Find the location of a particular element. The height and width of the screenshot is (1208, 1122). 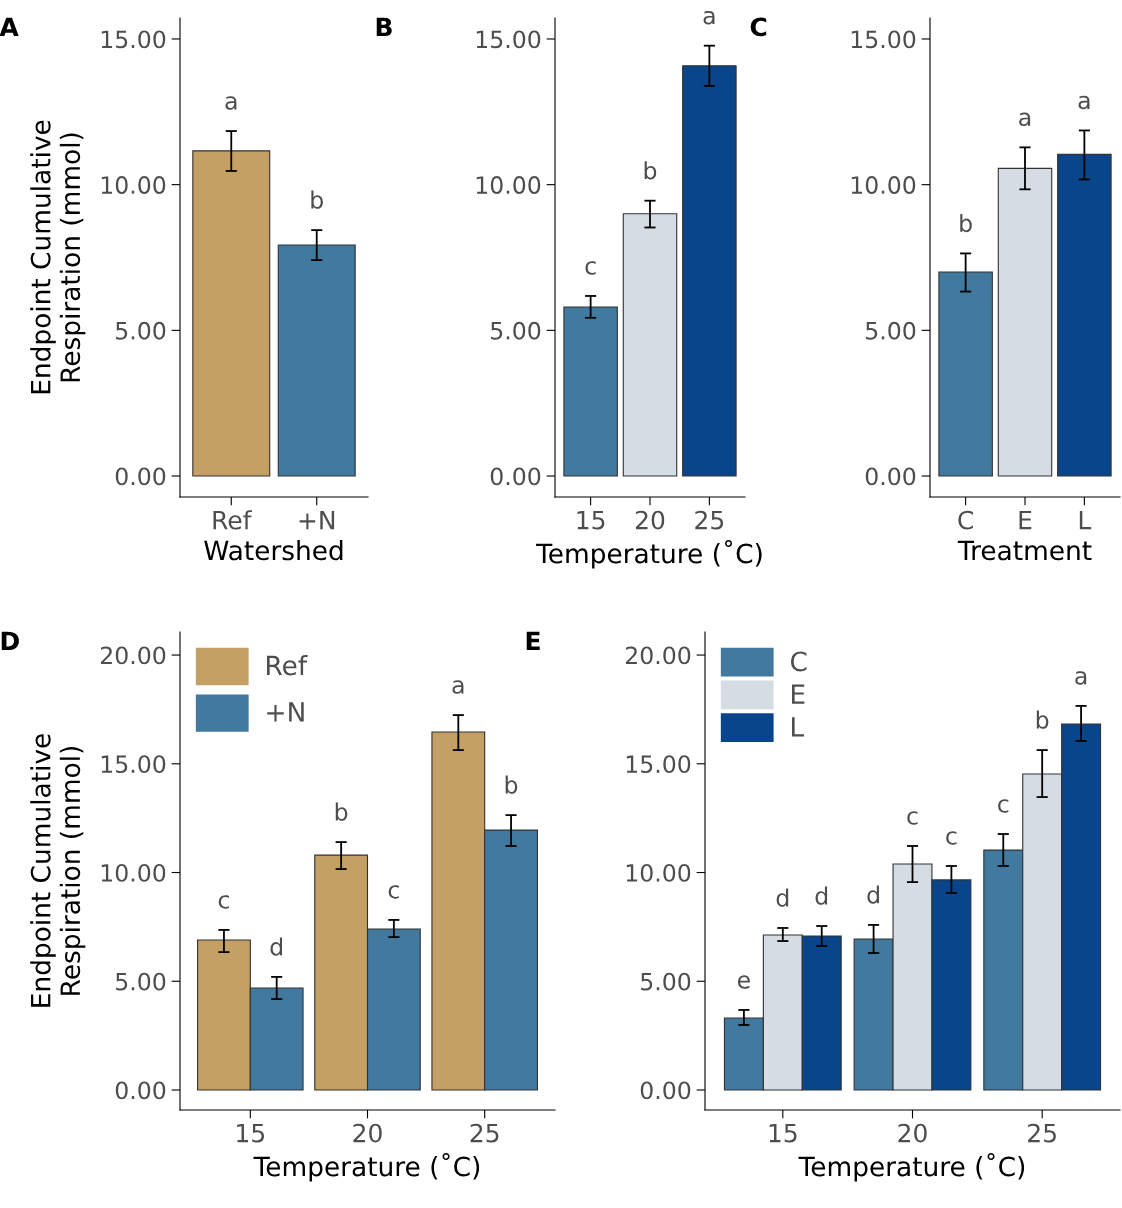

legend-label: Ref is located at coordinates (287, 665).